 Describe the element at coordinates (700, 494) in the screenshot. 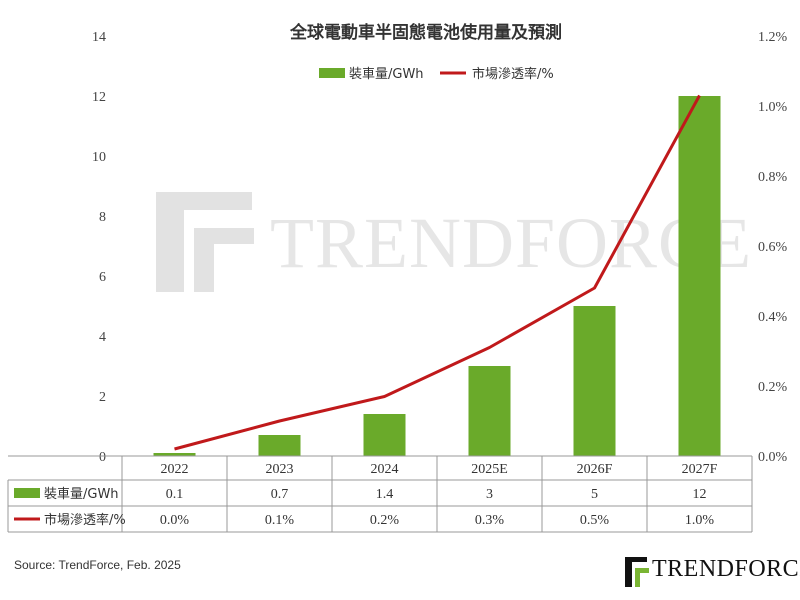

I see `bar-value-cell: 12` at that location.